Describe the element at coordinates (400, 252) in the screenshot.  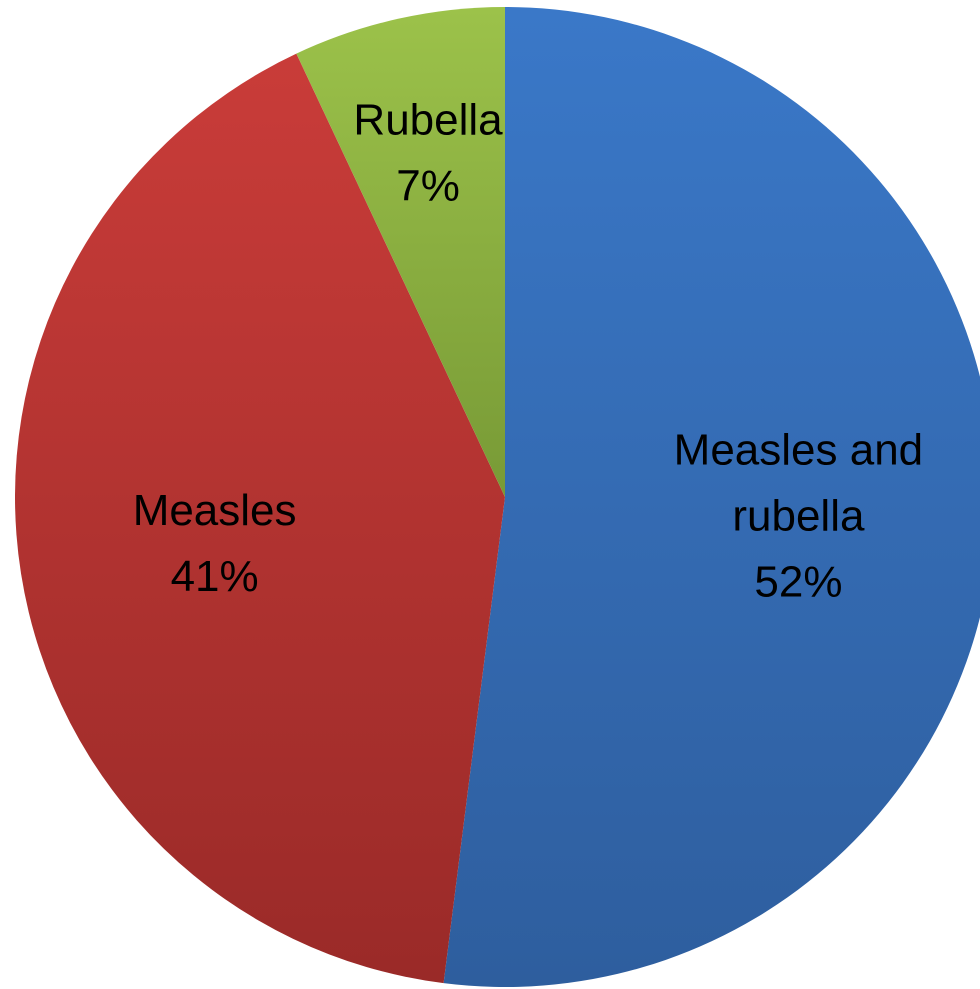
I see `pie-slice-rubella` at that location.